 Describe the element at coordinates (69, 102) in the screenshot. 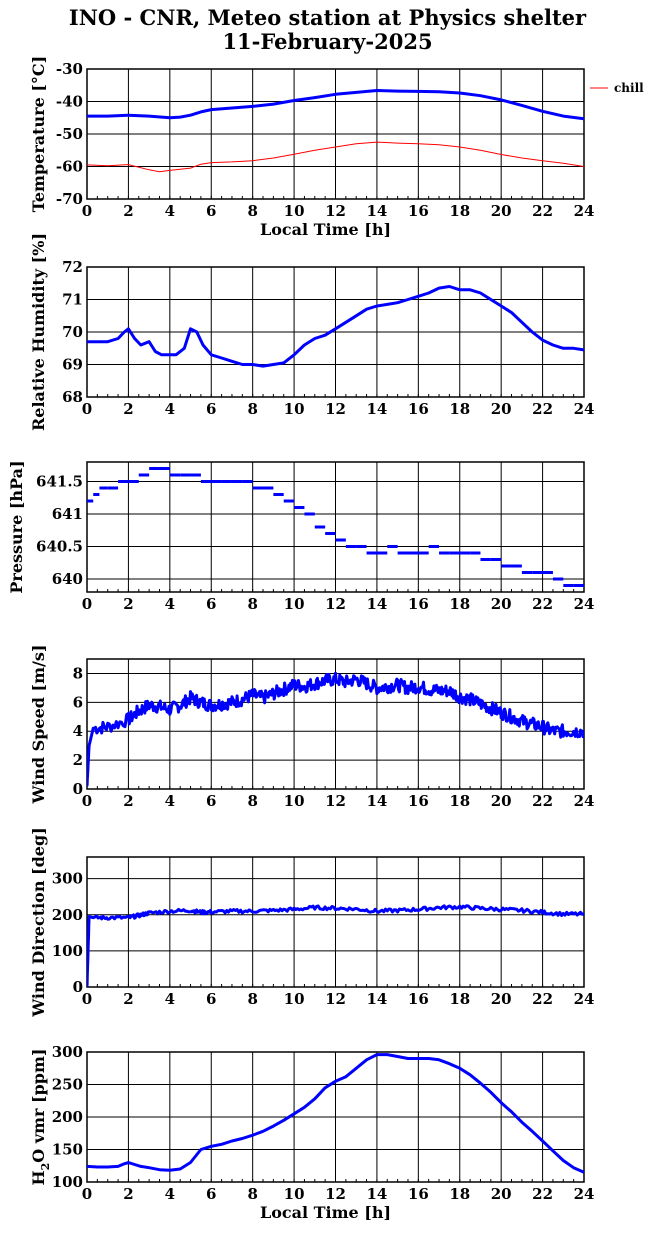

I see `y-tick-label: -40` at that location.